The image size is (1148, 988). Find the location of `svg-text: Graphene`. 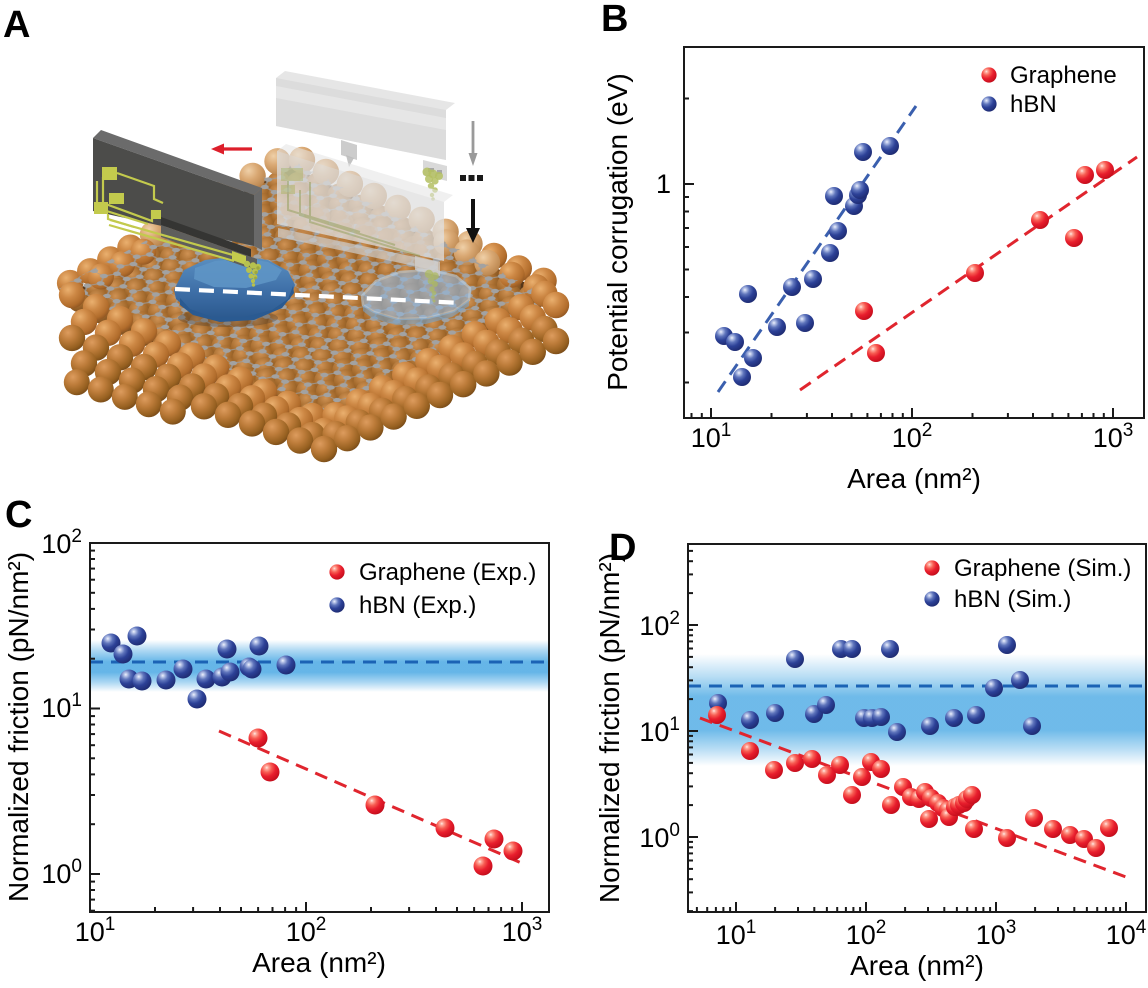

svg-text: Graphene is located at coordinates (1063, 75).